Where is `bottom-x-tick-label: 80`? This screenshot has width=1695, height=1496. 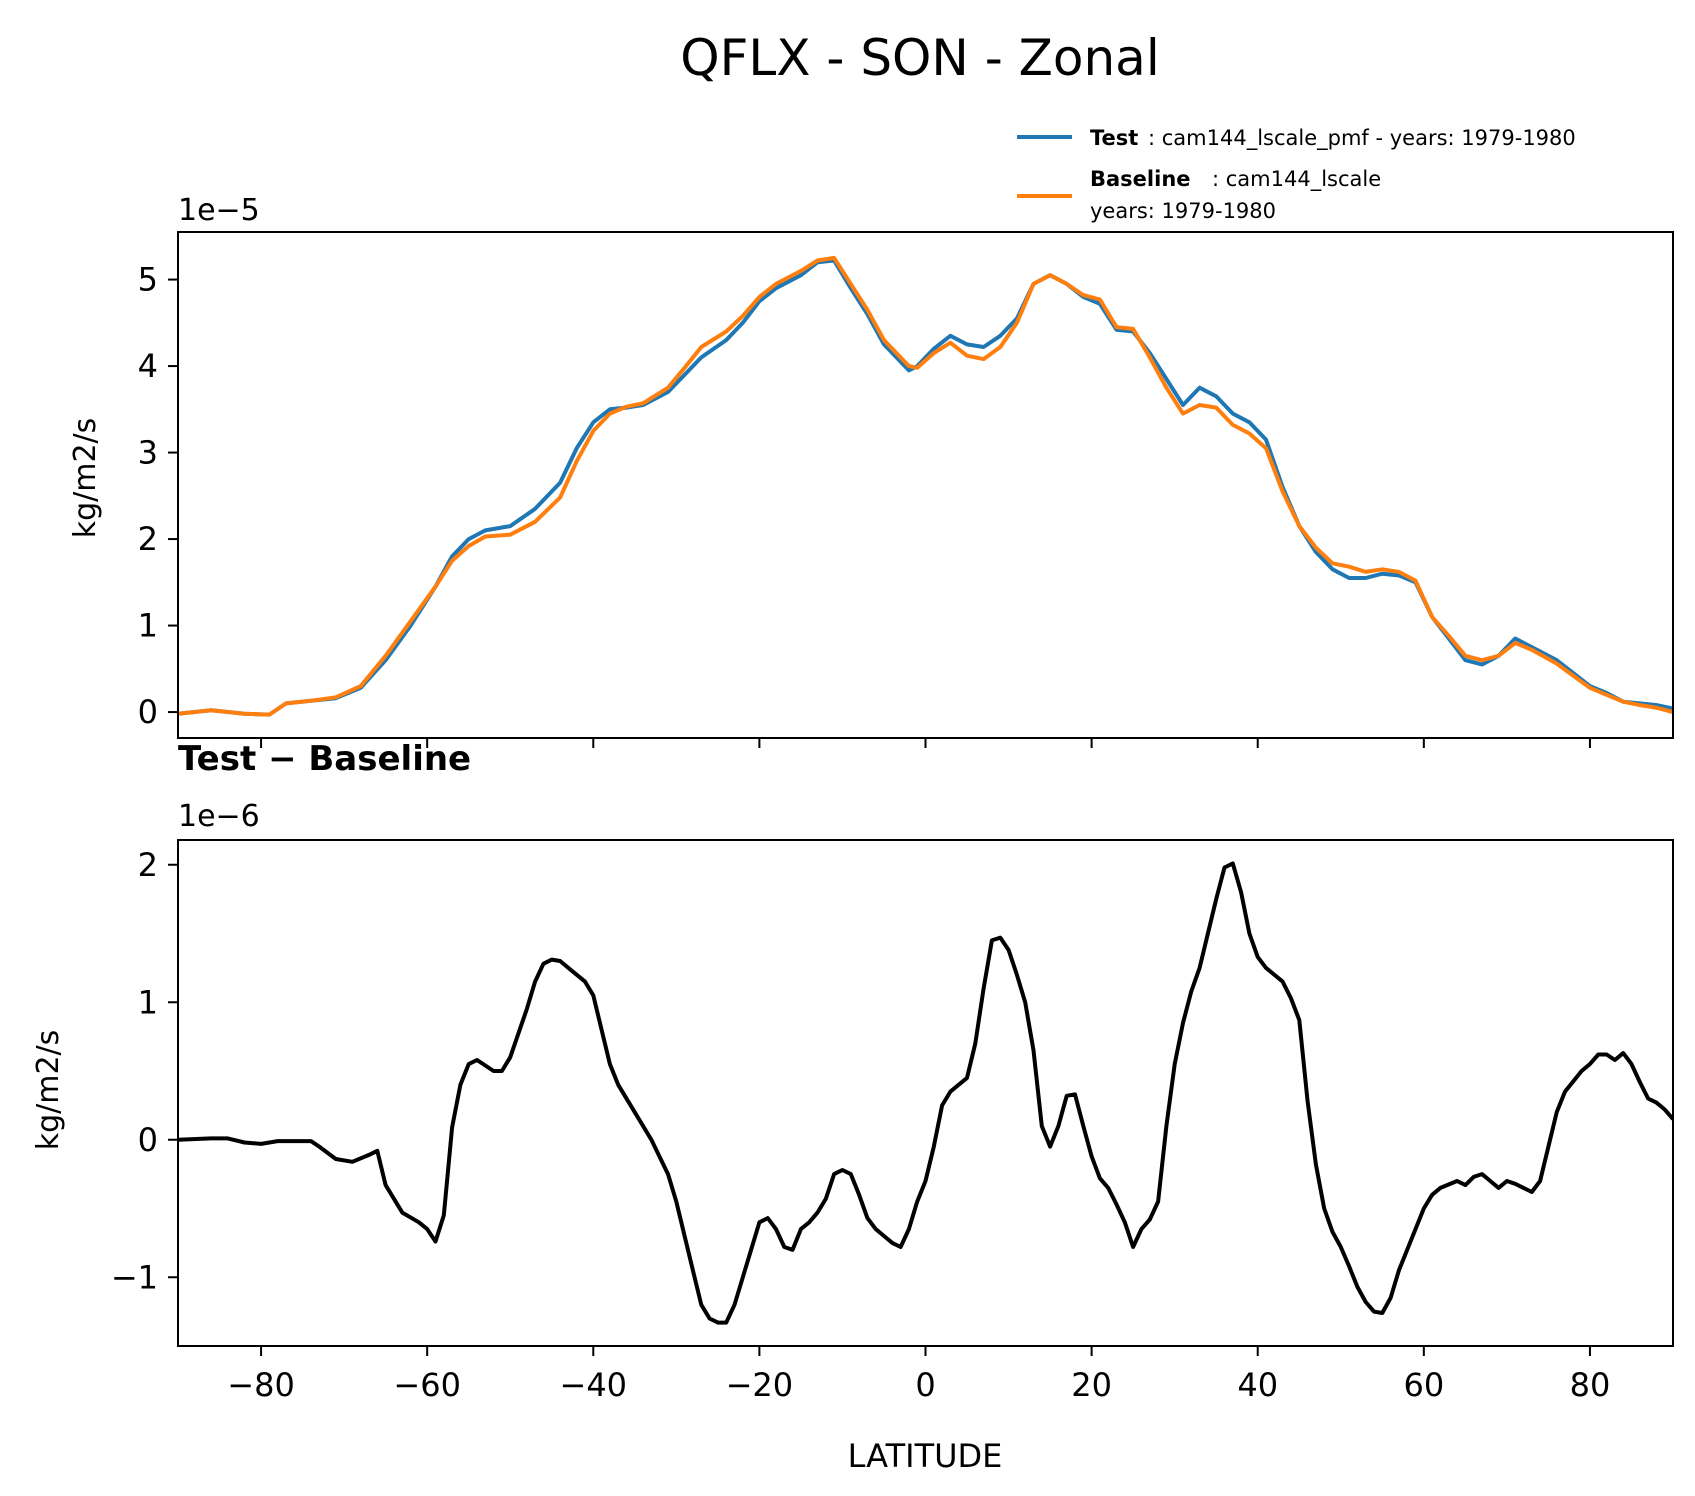 bottom-x-tick-label: 80 is located at coordinates (1590, 1385).